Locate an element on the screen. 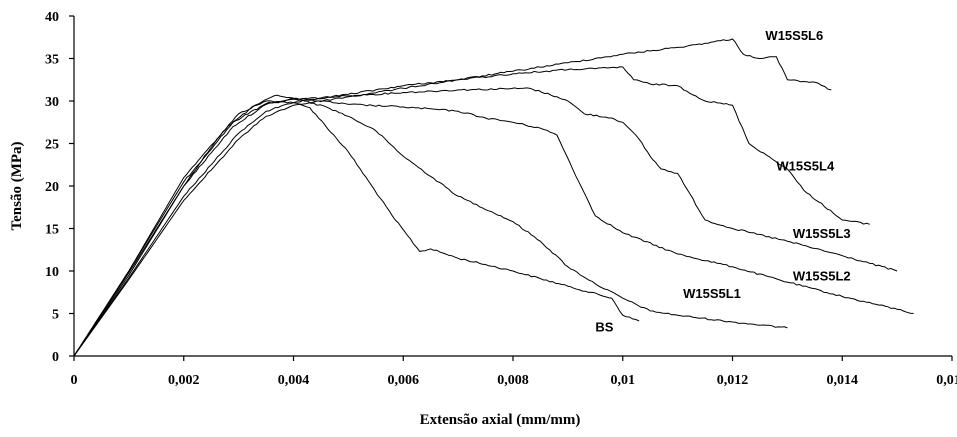 The height and width of the screenshot is (437, 957). x-tick-label: 0,016 is located at coordinates (946, 380).